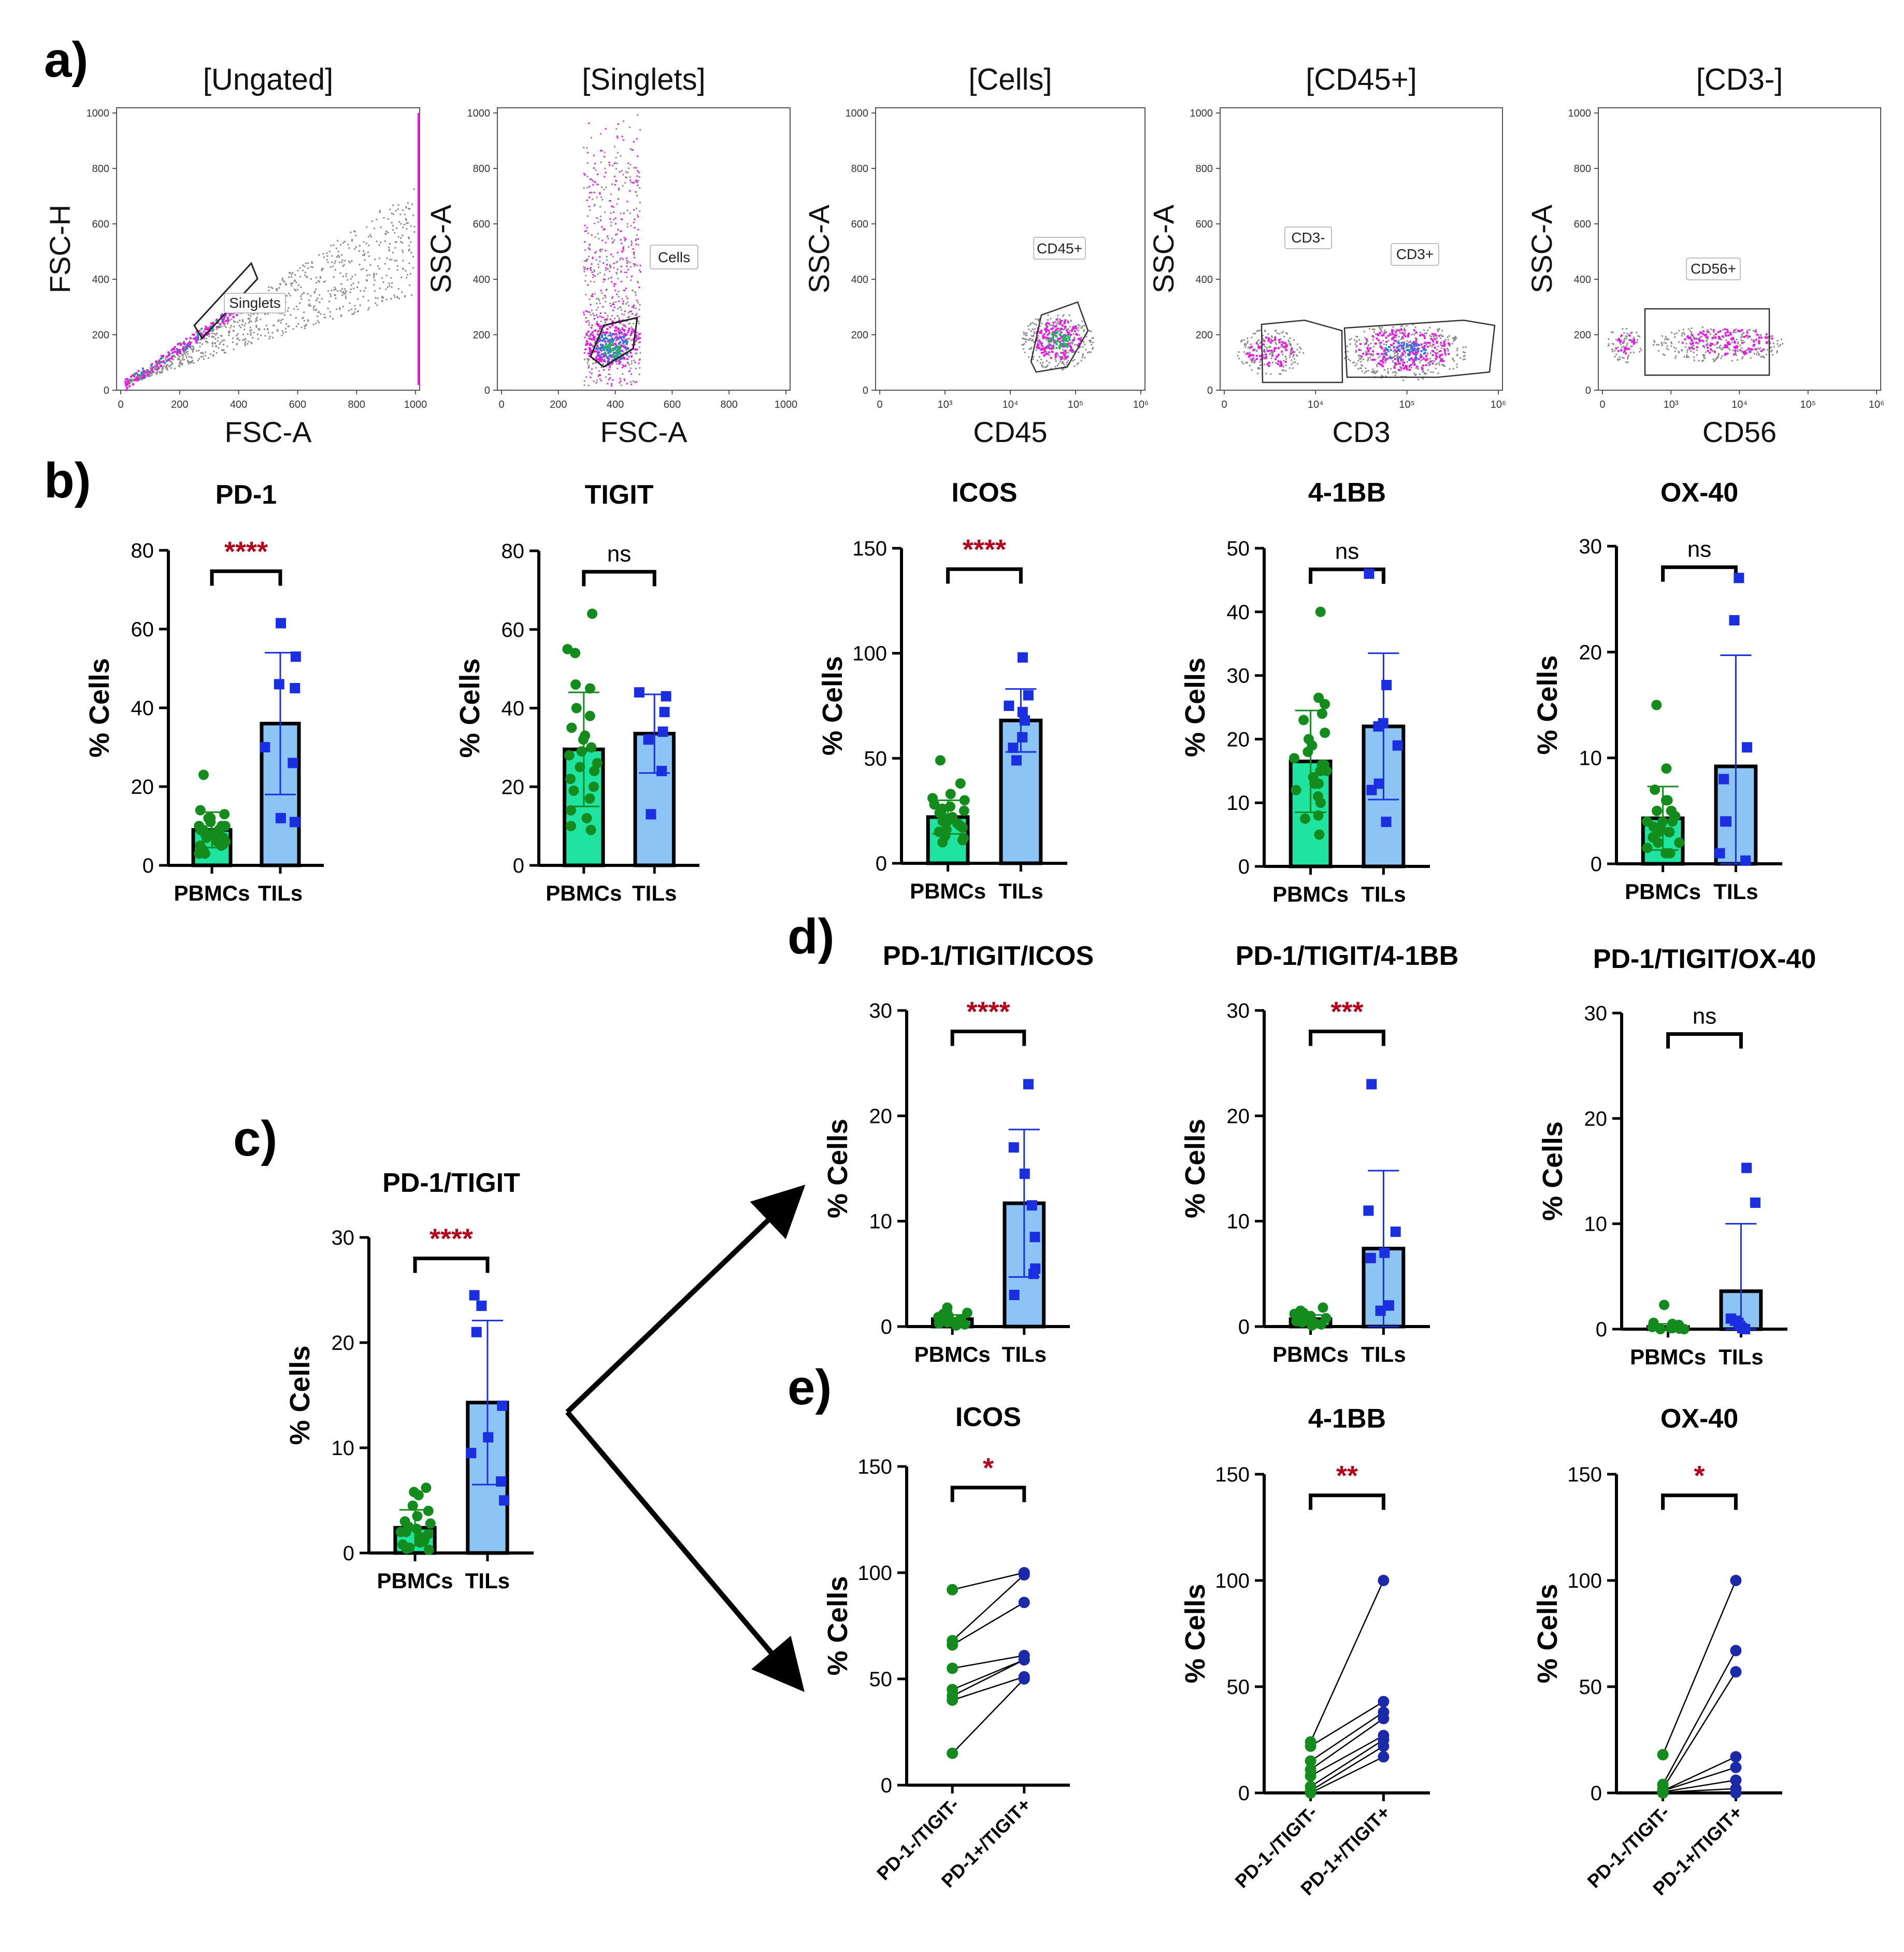  What do you see at coordinates (859, 335) in the screenshot?
I see `flow-y-tick-label: 200` at bounding box center [859, 335].